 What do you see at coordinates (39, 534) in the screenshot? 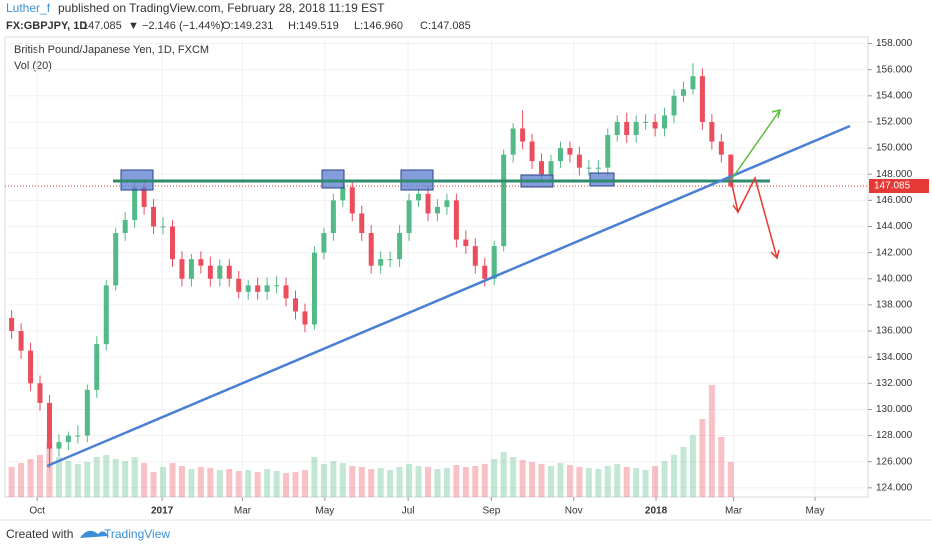
I see `footer: Created with` at bounding box center [39, 534].